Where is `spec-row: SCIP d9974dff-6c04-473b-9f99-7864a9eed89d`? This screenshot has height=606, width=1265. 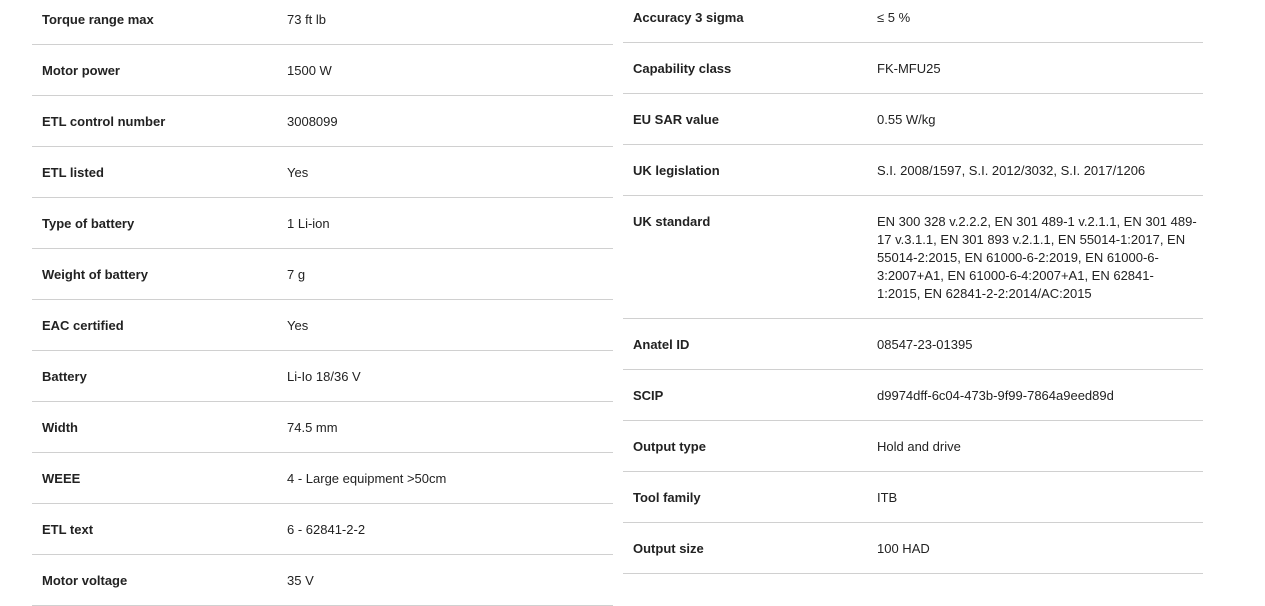 spec-row: SCIP d9974dff-6c04-473b-9f99-7864a9eed89d is located at coordinates (913, 395).